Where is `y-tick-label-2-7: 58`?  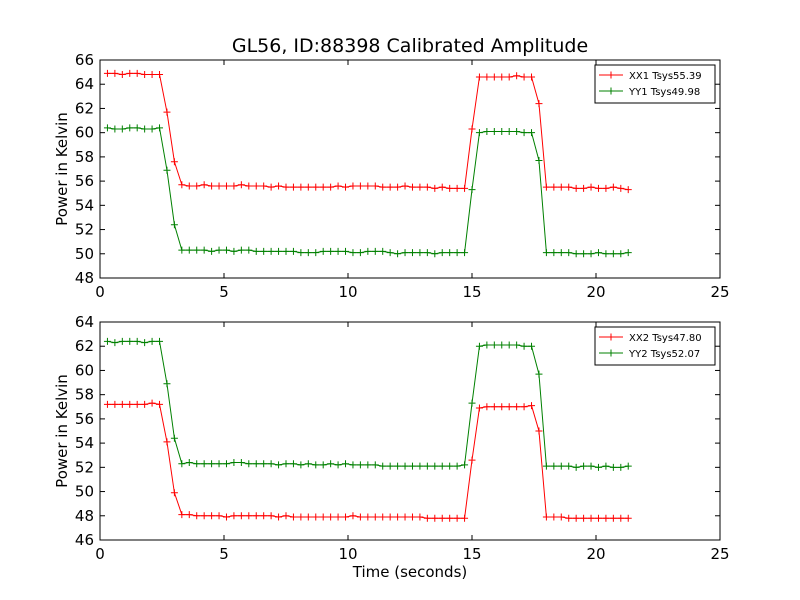 y-tick-label-2-7: 58 is located at coordinates (84, 395).